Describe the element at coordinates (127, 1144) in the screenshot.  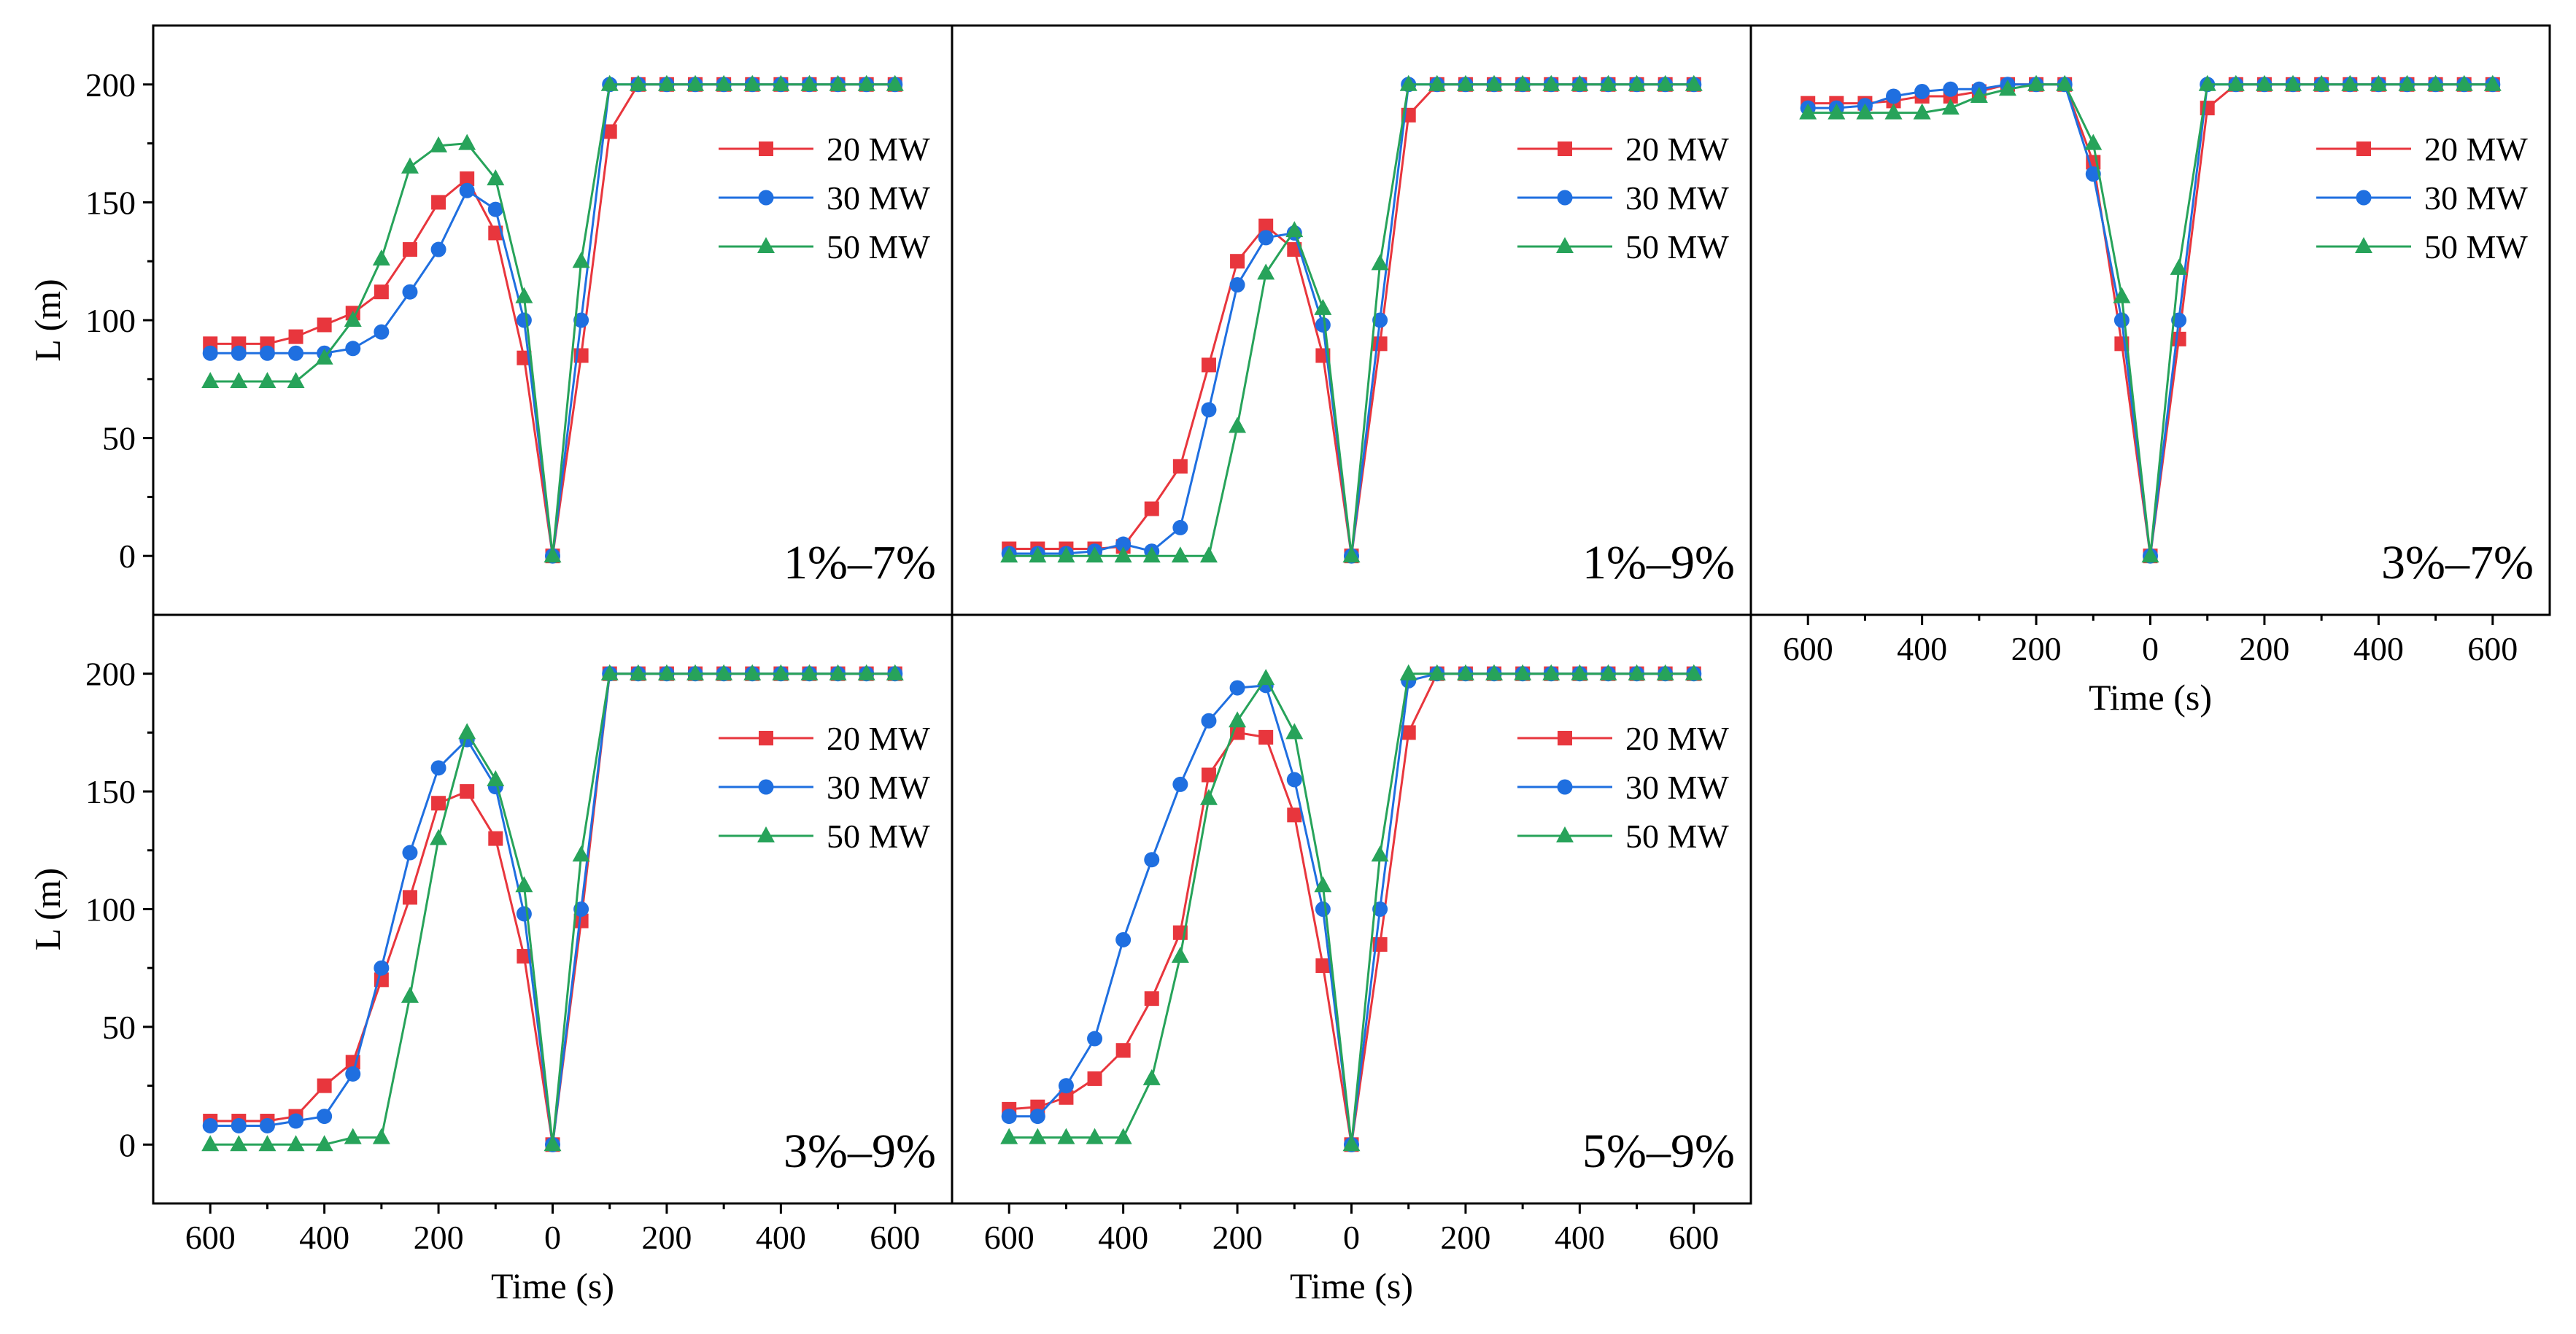
I see `y-tick-label: 0` at that location.